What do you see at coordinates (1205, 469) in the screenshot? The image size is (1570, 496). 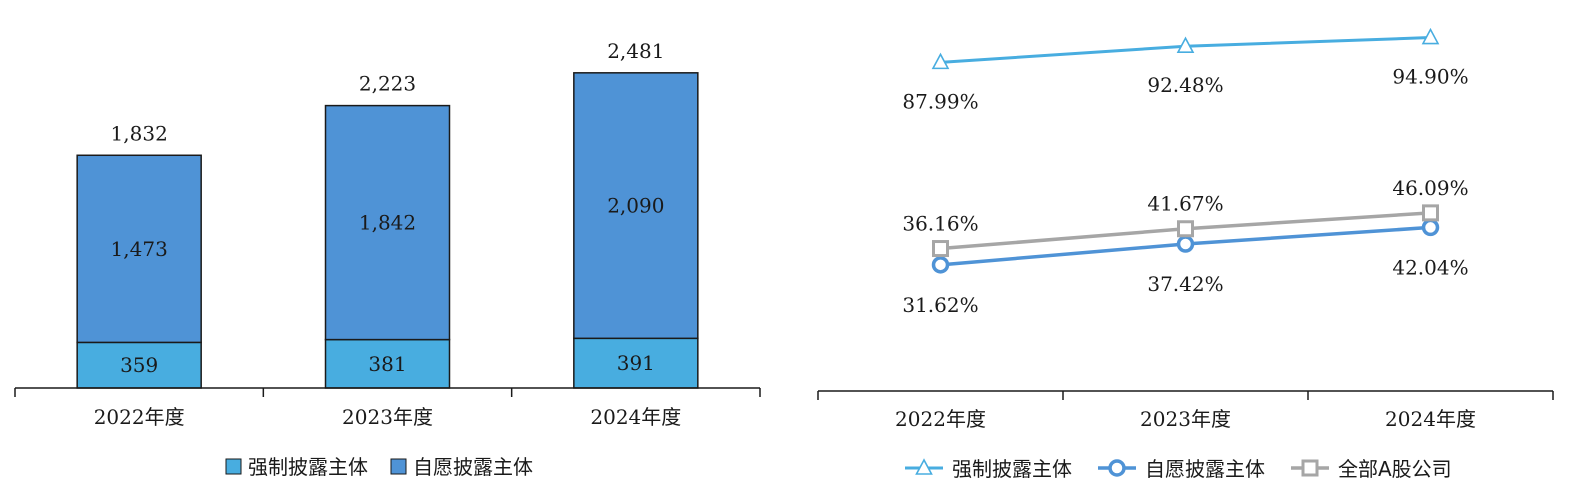 I see `legend-label: 自愿披露主体` at bounding box center [1205, 469].